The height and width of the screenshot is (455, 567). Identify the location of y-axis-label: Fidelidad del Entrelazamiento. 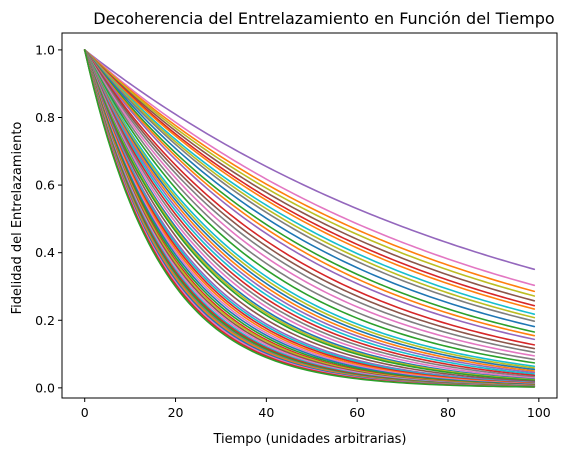
(17, 218).